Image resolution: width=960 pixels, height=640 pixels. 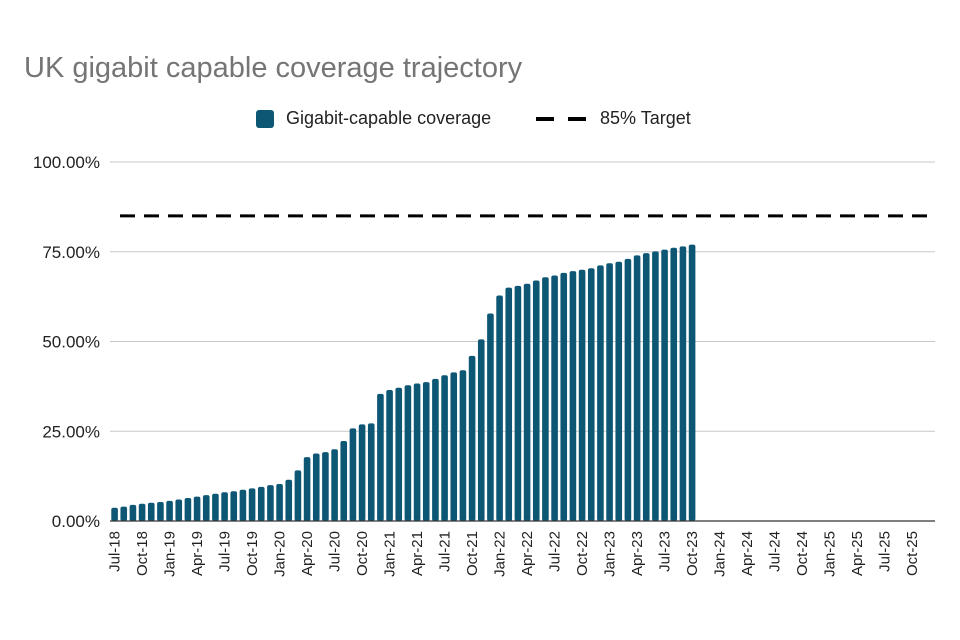 I want to click on y-tick-label: 100.00%, so click(x=66, y=162).